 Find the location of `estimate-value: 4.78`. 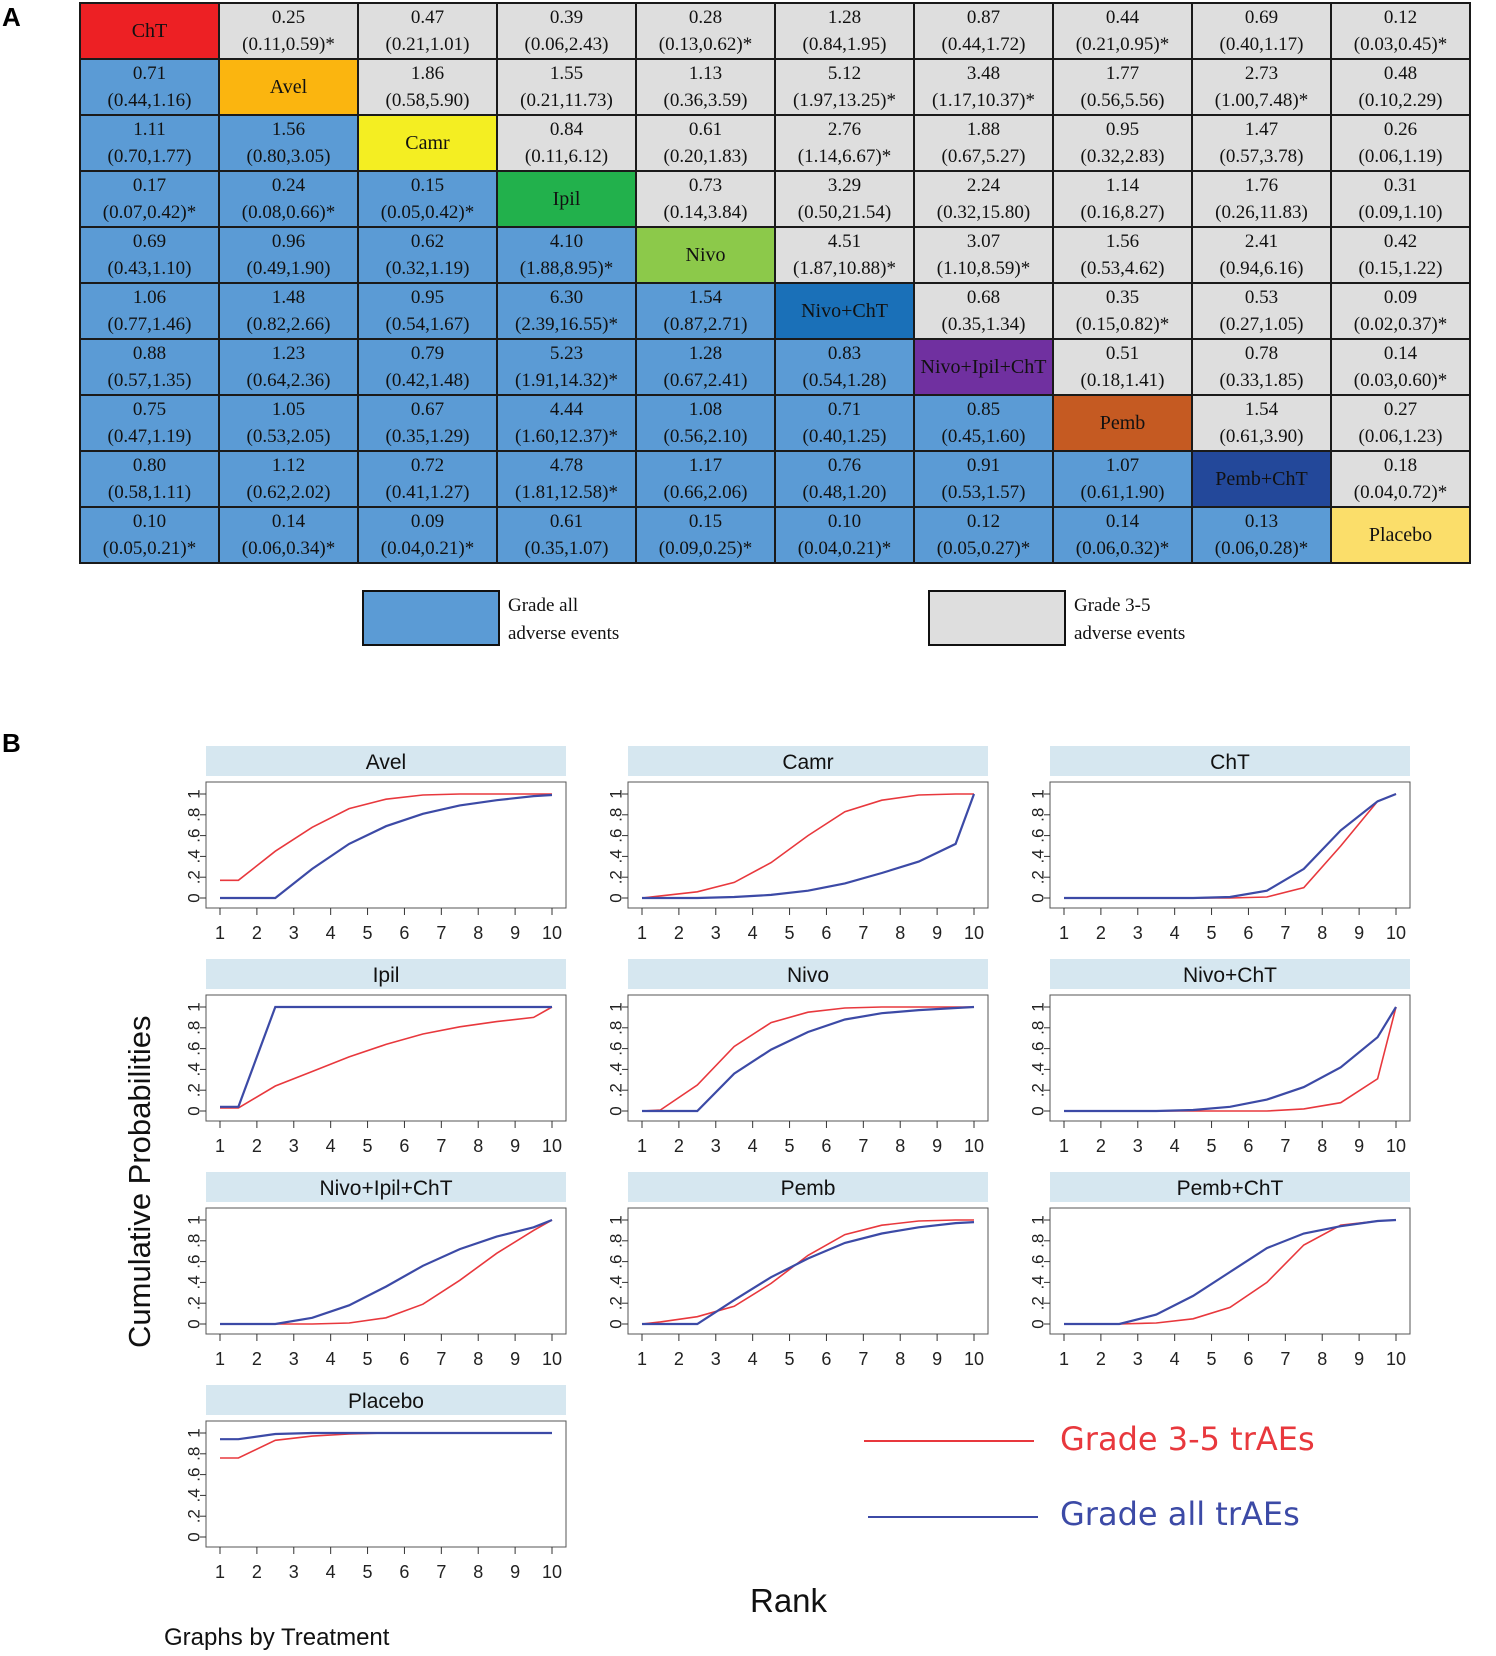

estimate-value: 4.78 is located at coordinates (566, 465).